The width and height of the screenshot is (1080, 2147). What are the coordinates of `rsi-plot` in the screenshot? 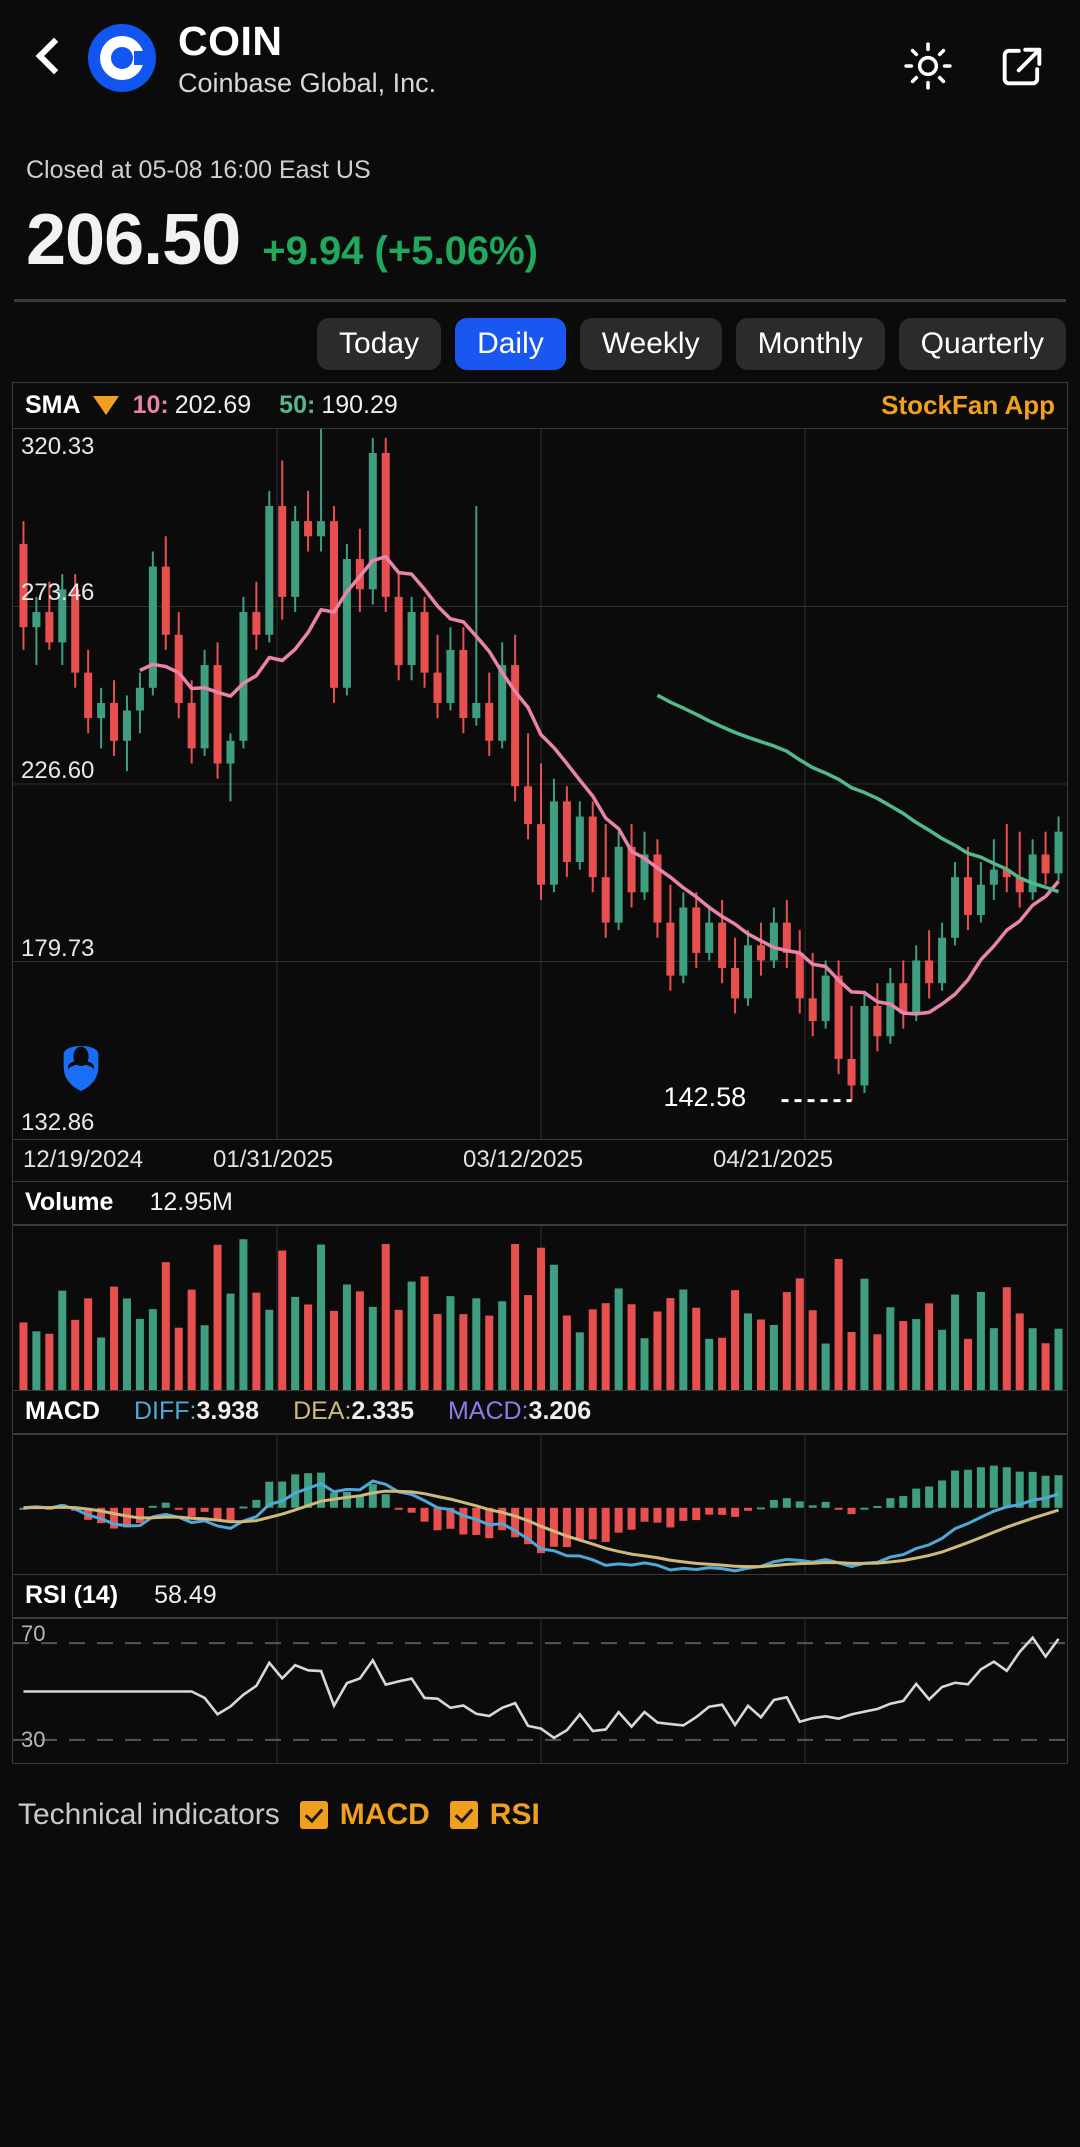 It's located at (540, 1690).